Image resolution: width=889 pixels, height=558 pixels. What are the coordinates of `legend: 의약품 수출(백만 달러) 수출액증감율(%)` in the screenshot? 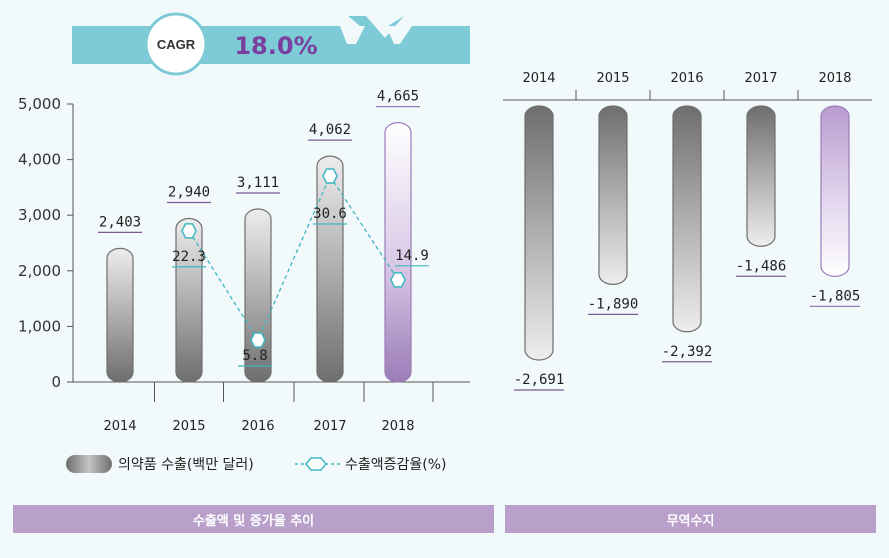 It's located at (256, 464).